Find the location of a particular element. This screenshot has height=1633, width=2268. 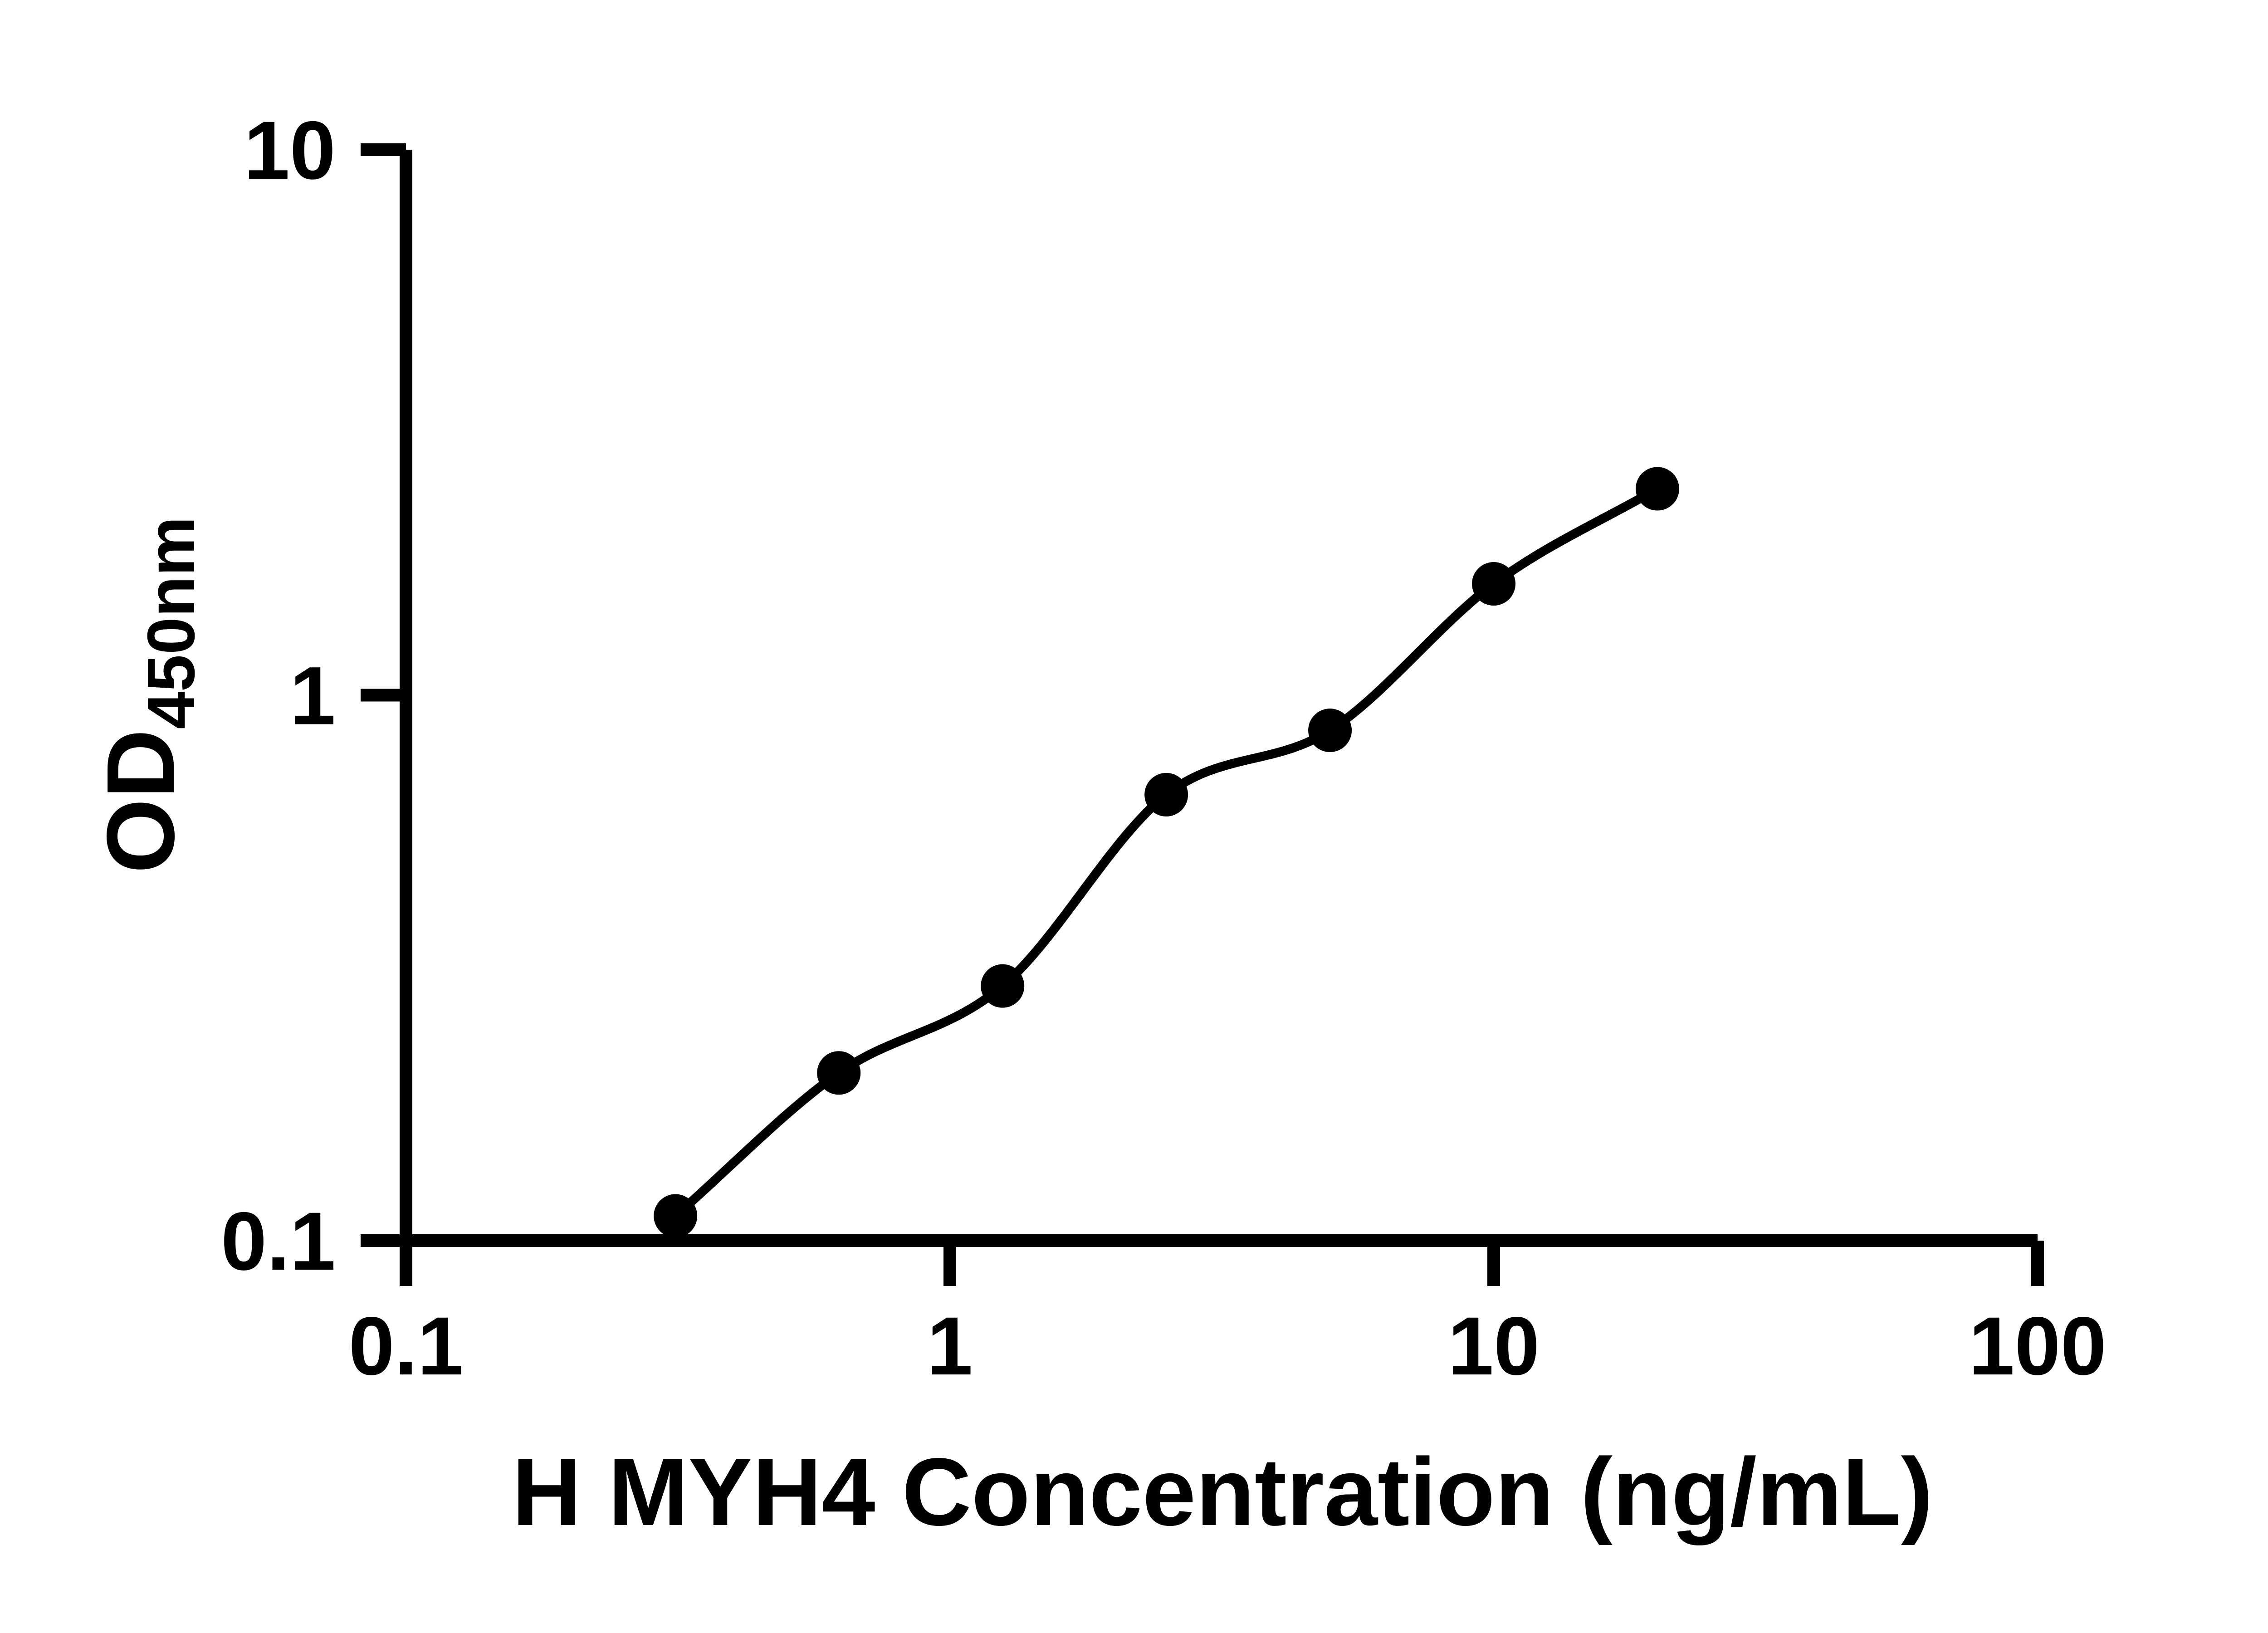

y-tick-label: 0.1 is located at coordinates (278, 1241).